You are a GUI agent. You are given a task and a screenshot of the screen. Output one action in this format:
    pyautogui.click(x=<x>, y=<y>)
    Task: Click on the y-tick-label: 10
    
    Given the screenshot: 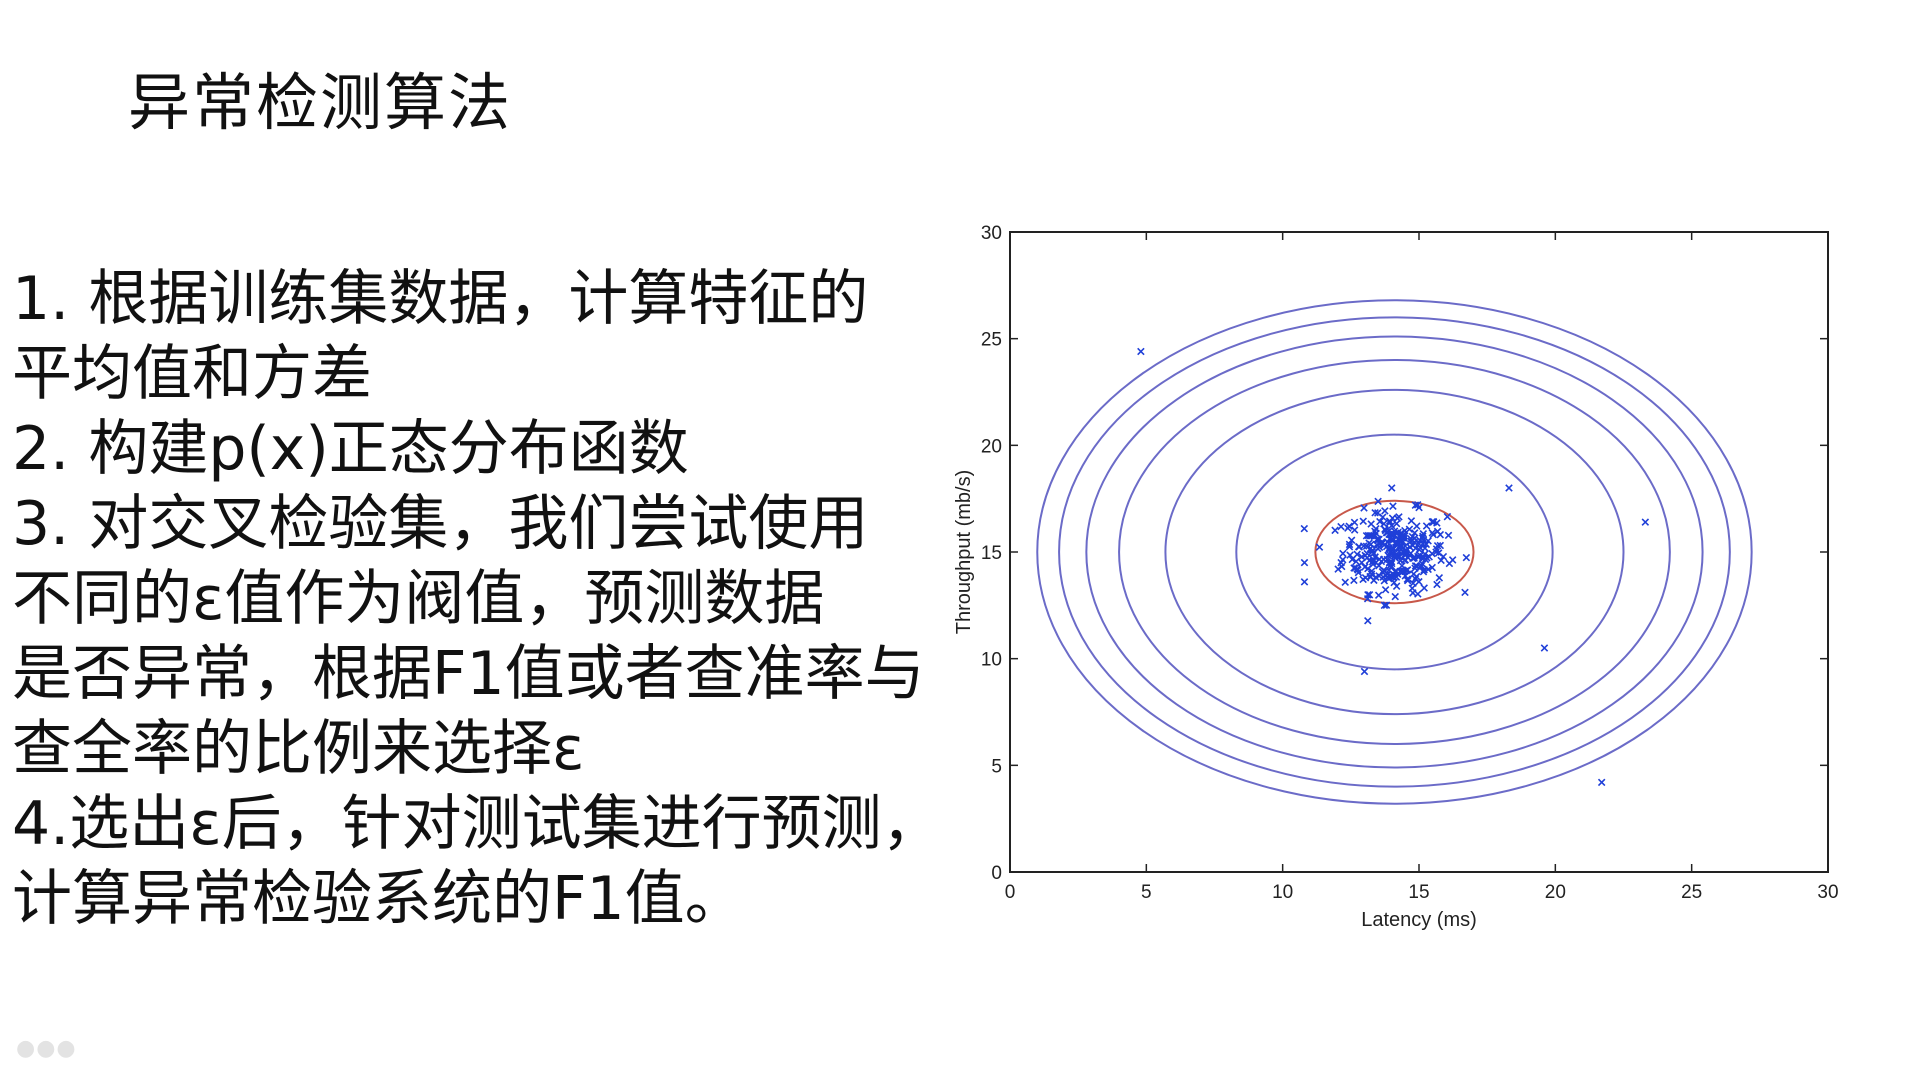 What is the action you would take?
    pyautogui.click(x=991, y=660)
    